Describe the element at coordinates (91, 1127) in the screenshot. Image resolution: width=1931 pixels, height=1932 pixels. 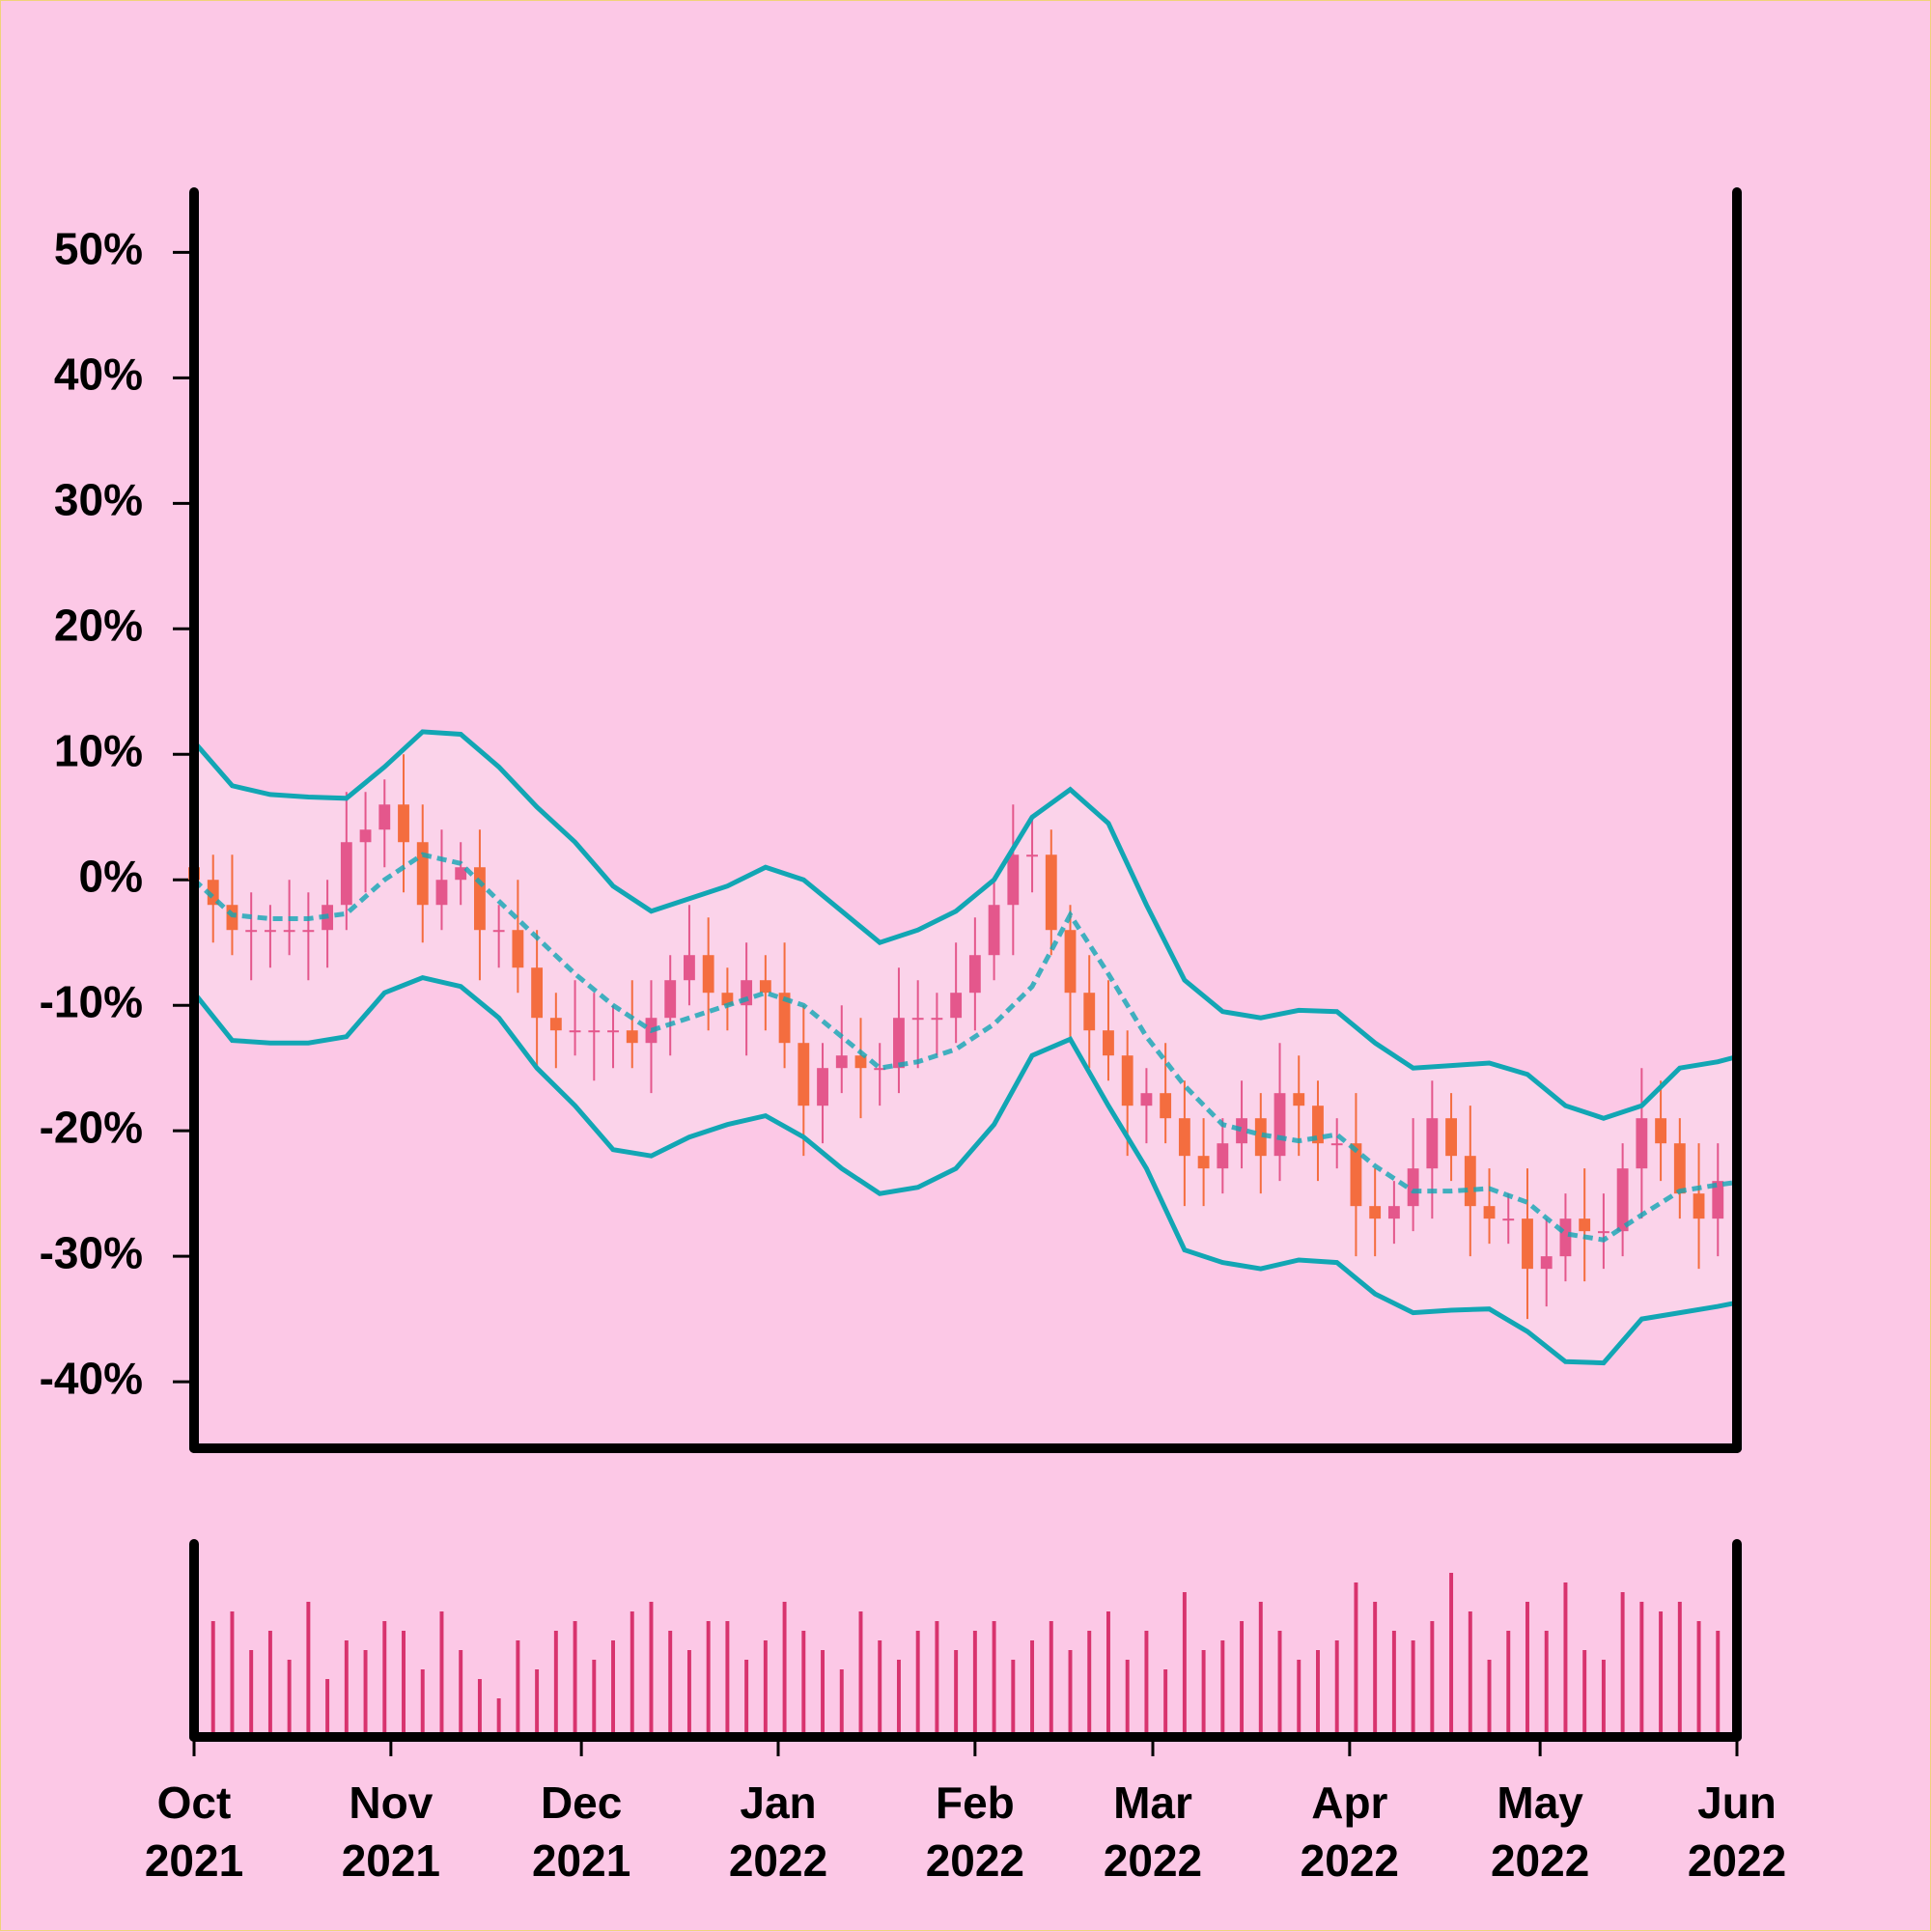
I see `y-tick-label: -20%` at that location.